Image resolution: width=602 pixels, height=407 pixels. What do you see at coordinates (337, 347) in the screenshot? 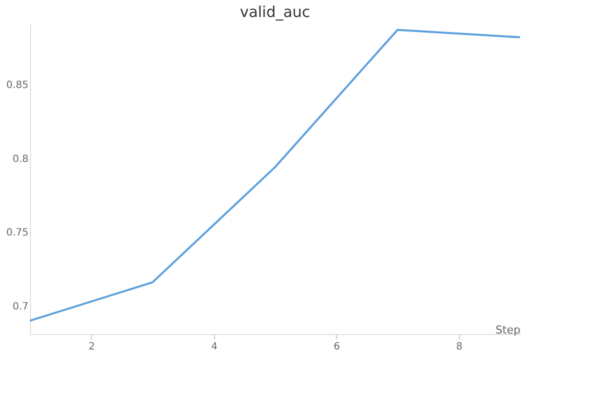
I see `x-tick-label: 6` at bounding box center [337, 347].